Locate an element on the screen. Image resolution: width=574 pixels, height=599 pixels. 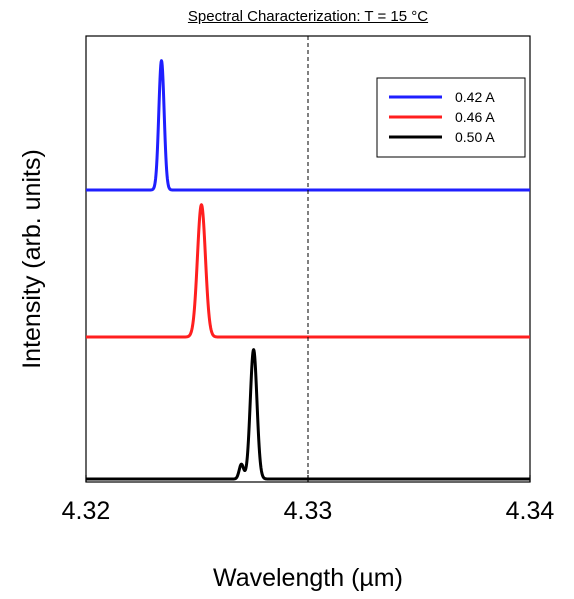
y-axis-label: Intensity (arb. units) is located at coordinates (32, 259).